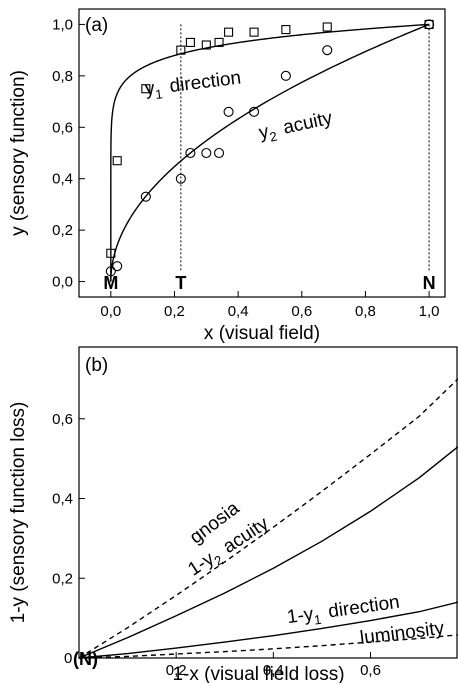 The height and width of the screenshot is (683, 458). What do you see at coordinates (301, 311) in the screenshot?
I see `panel-a-x-tick-label: 0,6` at bounding box center [301, 311].